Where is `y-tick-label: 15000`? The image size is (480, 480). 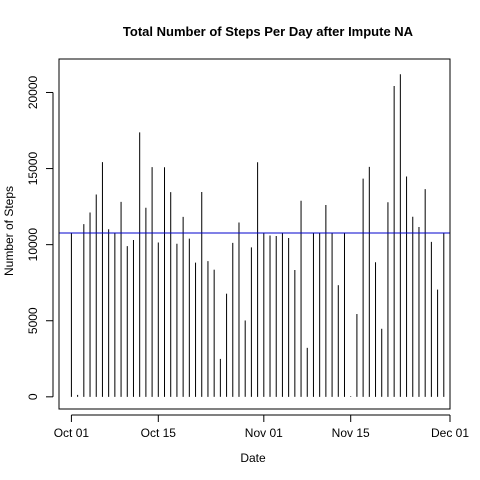 y-tick-label: 15000 is located at coordinates (33, 169).